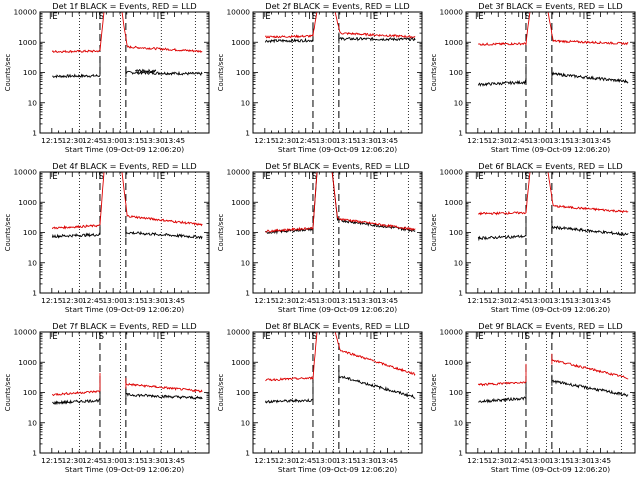 This screenshot has height=480, width=640. What do you see at coordinates (124, 6) in the screenshot?
I see `panel-title: Det 1f BLACK = Events, RED = LLD` at bounding box center [124, 6].